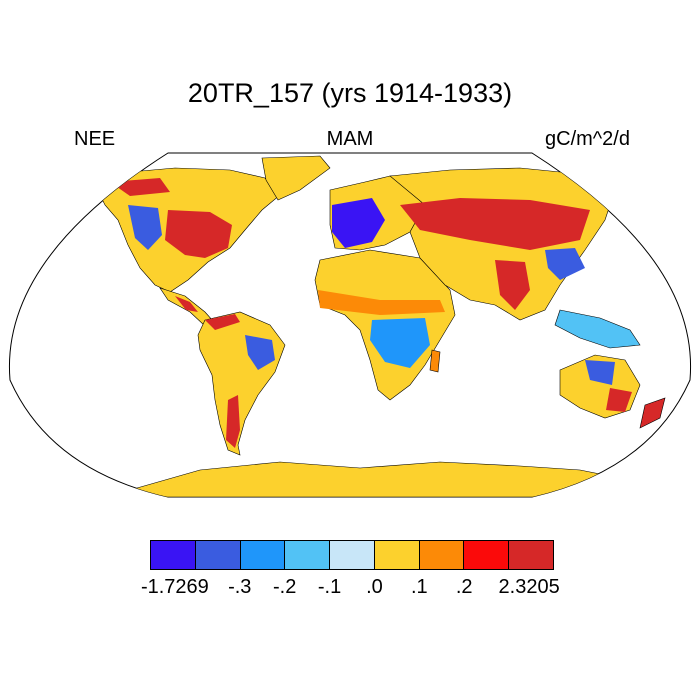 This screenshot has width=700, height=700. Describe the element at coordinates (529, 587) in the screenshot. I see `colorbar-tick-label: 2.3205` at that location.